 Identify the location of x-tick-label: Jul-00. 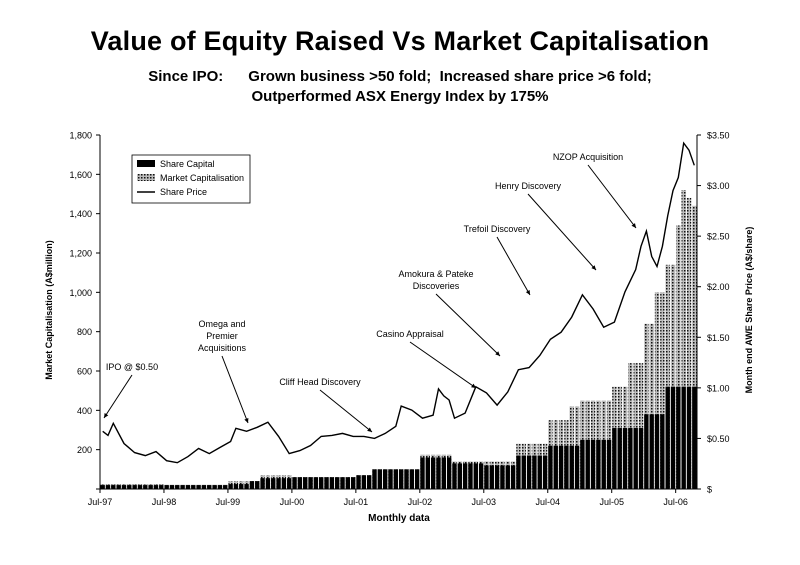
(292, 502).